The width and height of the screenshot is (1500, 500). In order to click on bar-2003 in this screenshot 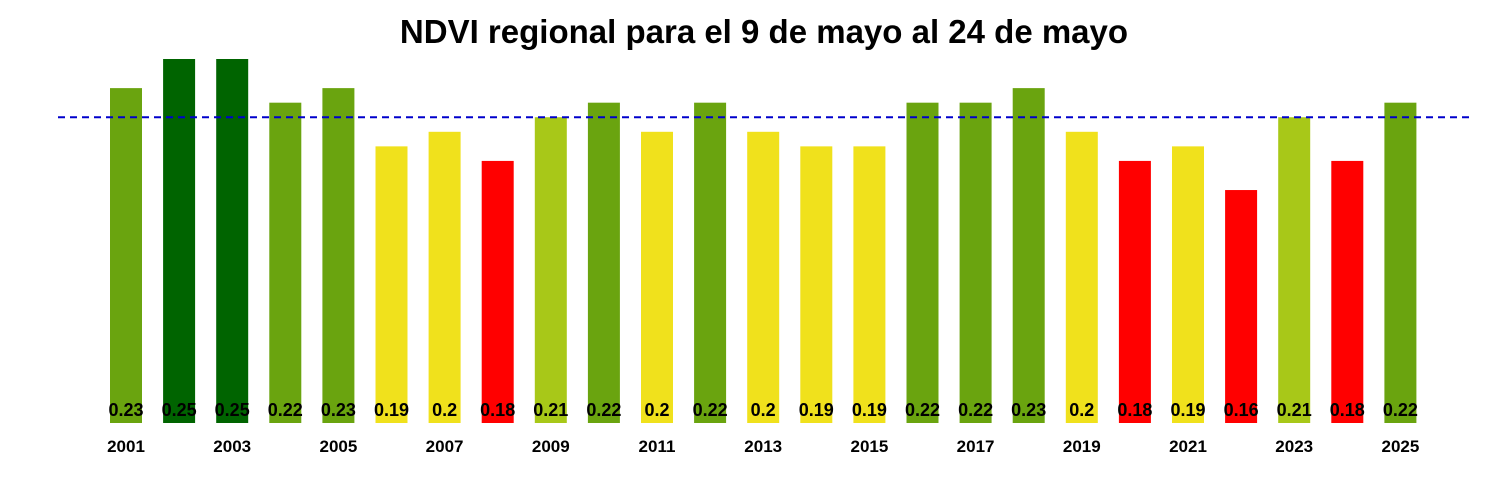, I will do `click(232, 241)`.